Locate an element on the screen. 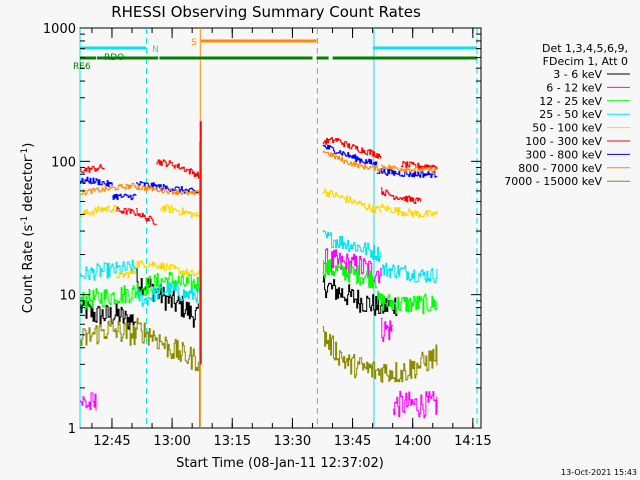 The image size is (640, 480). x-tick-label: 14:15 is located at coordinates (472, 441).